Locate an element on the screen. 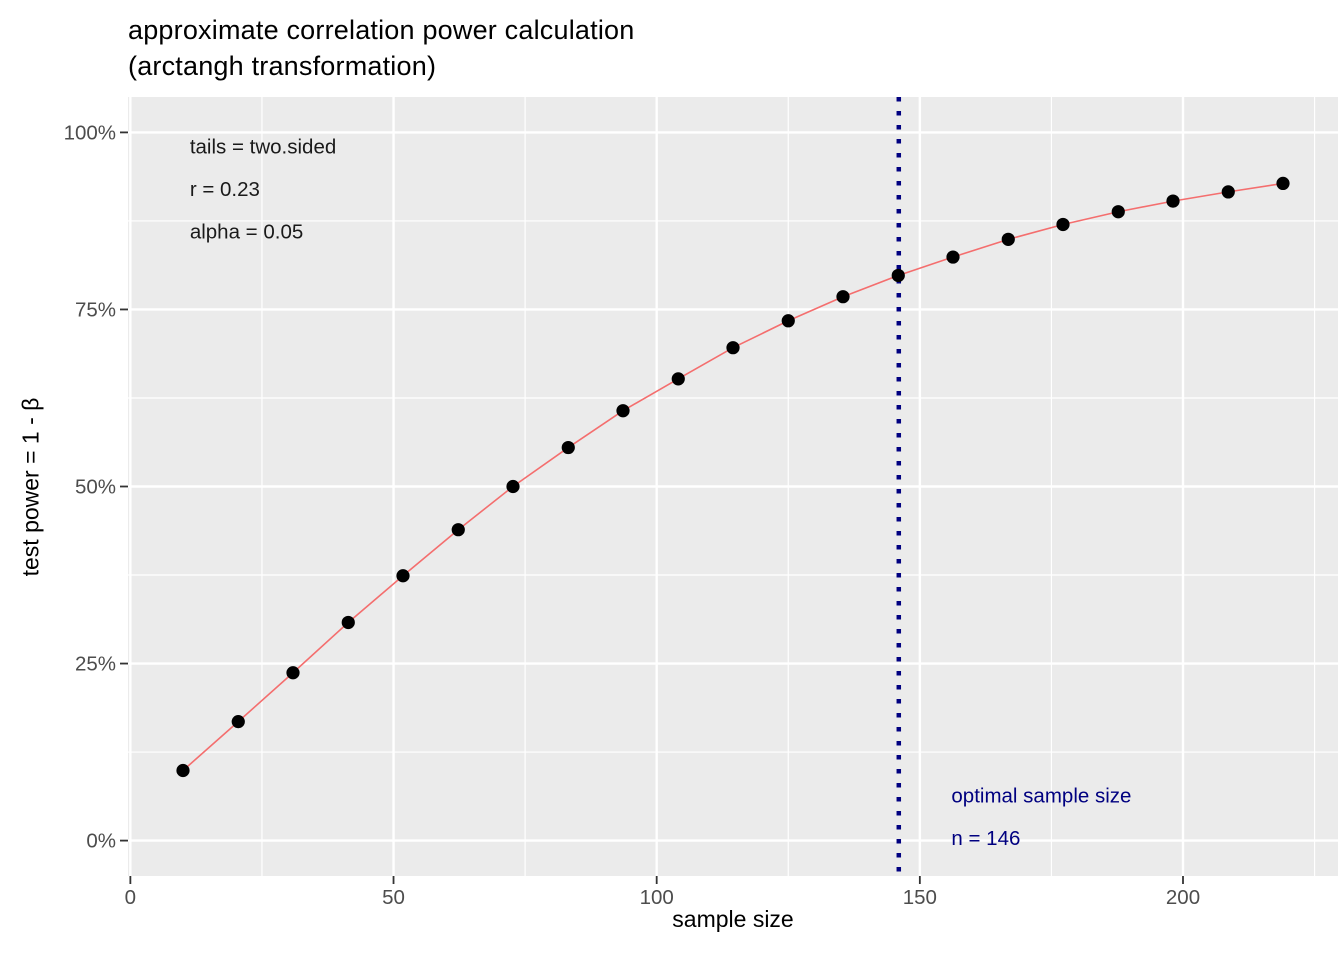 This screenshot has height=960, width=1344. y-tick-label: 25% is located at coordinates (95, 664).